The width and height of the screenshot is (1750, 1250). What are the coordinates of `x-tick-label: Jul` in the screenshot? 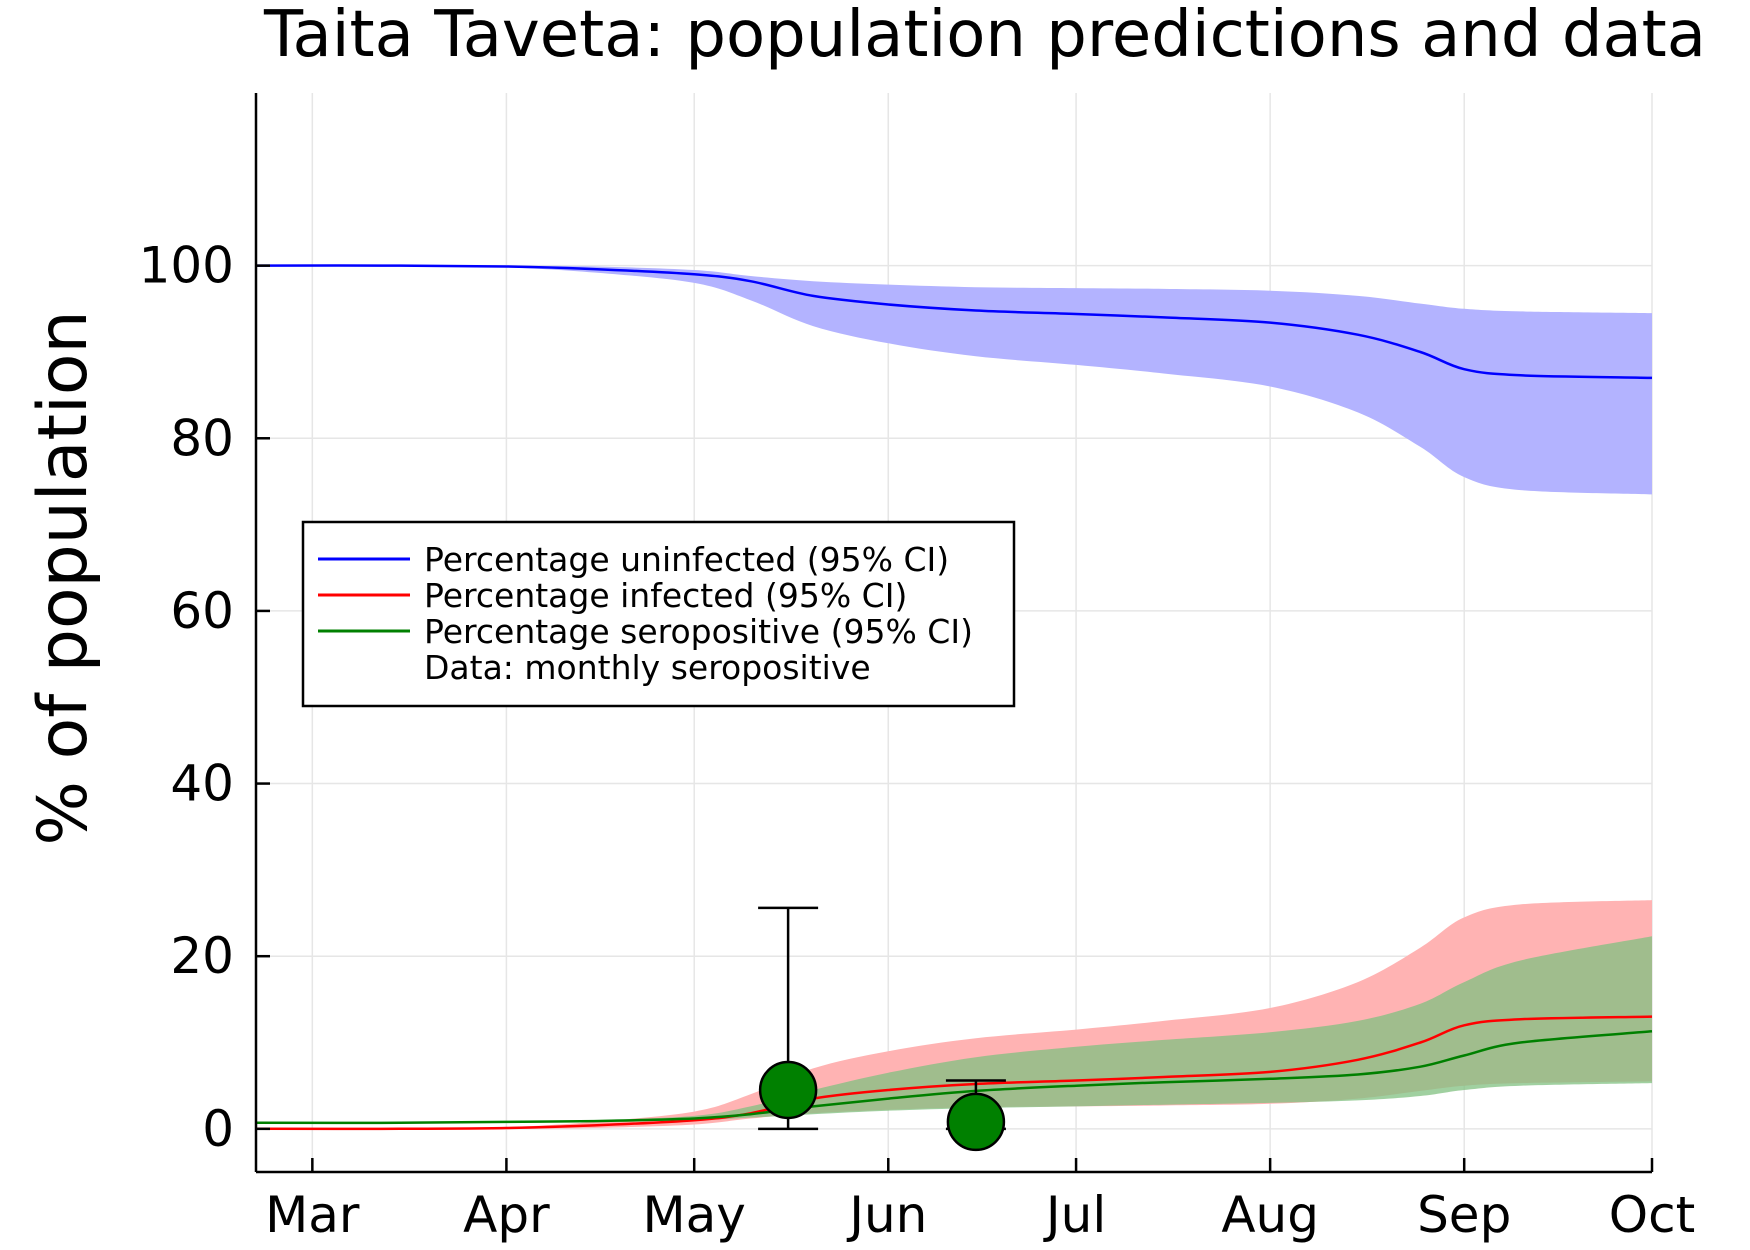 It's located at (1074, 1215).